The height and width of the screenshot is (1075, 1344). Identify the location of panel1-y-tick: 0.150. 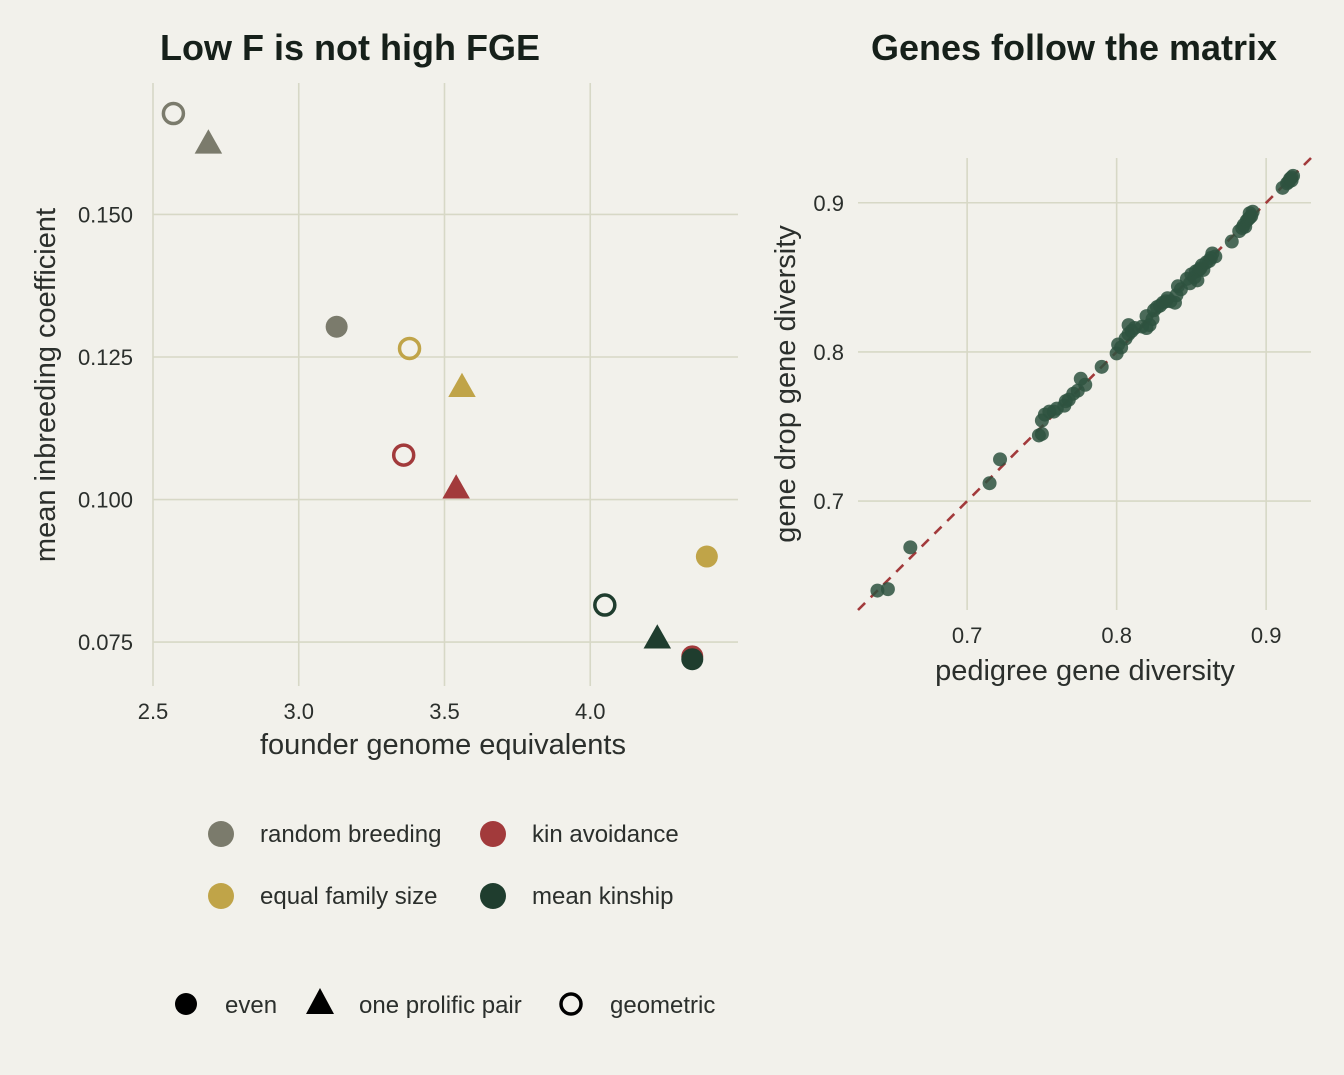
(105, 214).